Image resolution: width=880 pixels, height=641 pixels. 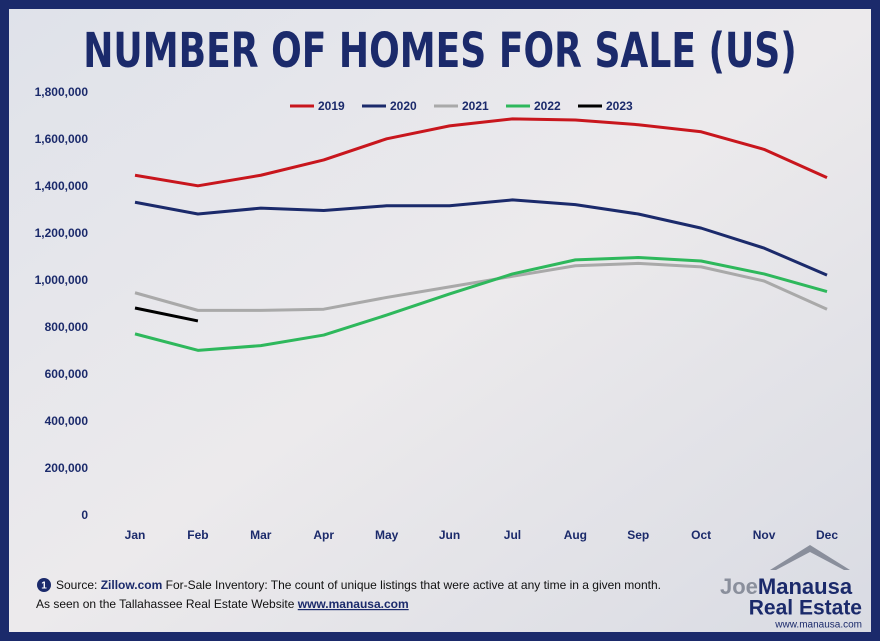 What do you see at coordinates (67, 421) in the screenshot?
I see `y-tick-label: 400,000` at bounding box center [67, 421].